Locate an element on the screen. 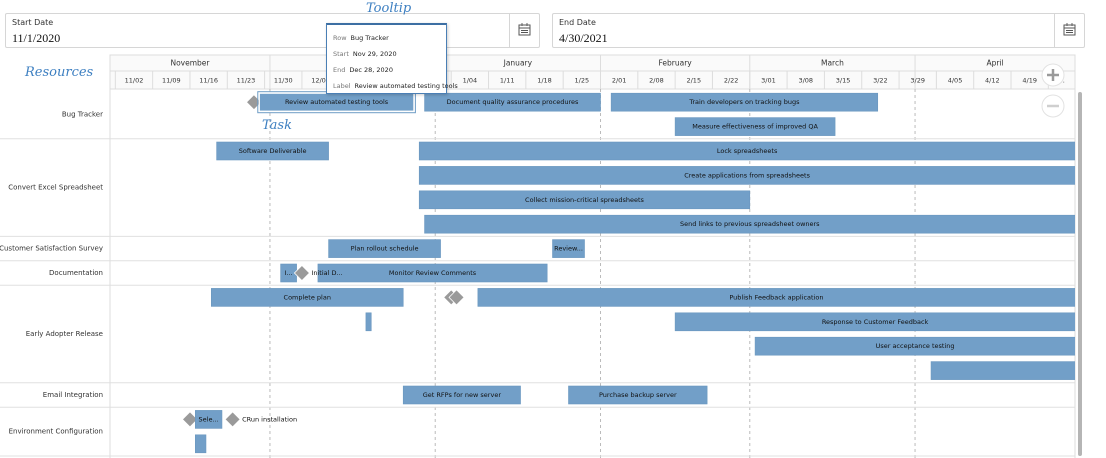 The width and height of the screenshot is (1106, 458). week-label: 3/08 is located at coordinates (805, 81).